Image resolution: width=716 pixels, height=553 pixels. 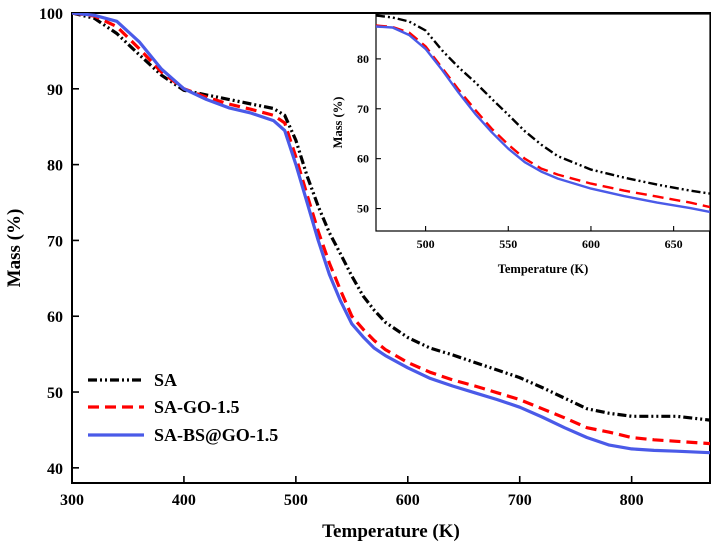 What do you see at coordinates (184, 500) in the screenshot?
I see `x-tick-label: 400` at bounding box center [184, 500].